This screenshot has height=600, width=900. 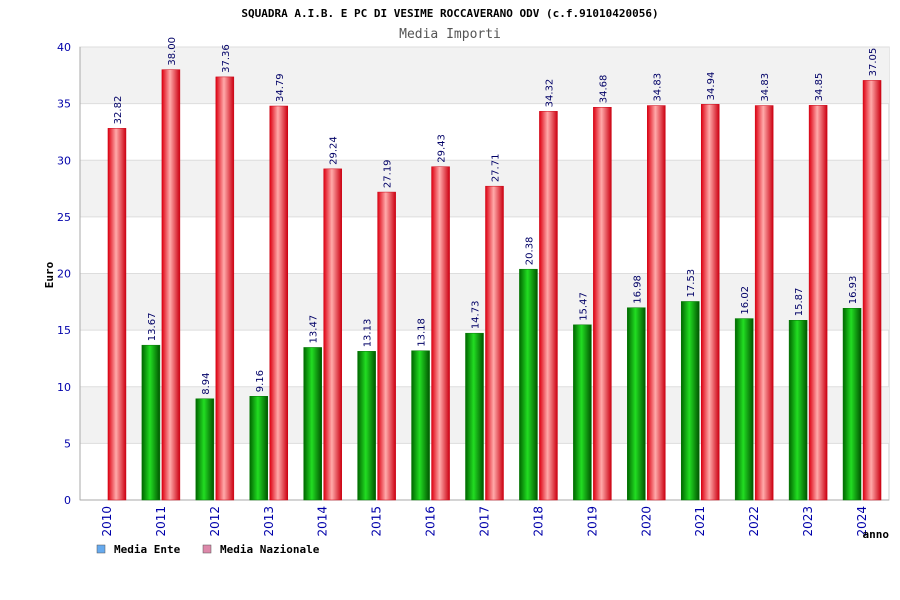 What do you see at coordinates (656, 303) in the screenshot?
I see `bar-media-nazionale-2020` at bounding box center [656, 303].